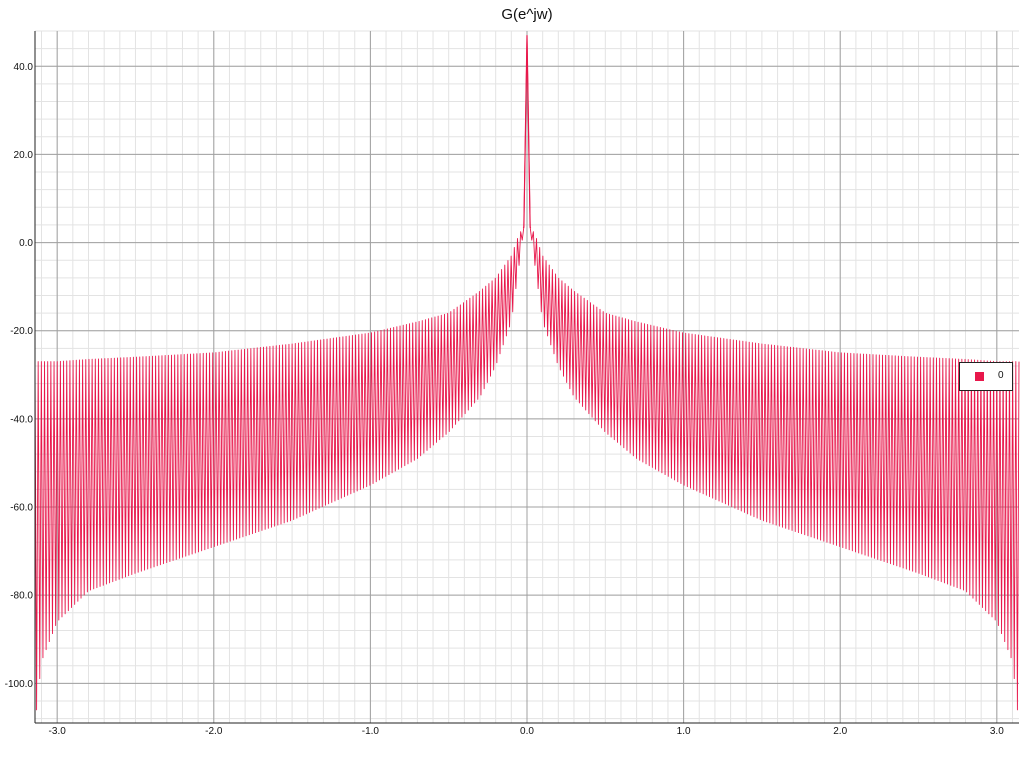 The width and height of the screenshot is (1024, 760). What do you see at coordinates (26, 243) in the screenshot?
I see `y-tick-label: 0.0` at bounding box center [26, 243].